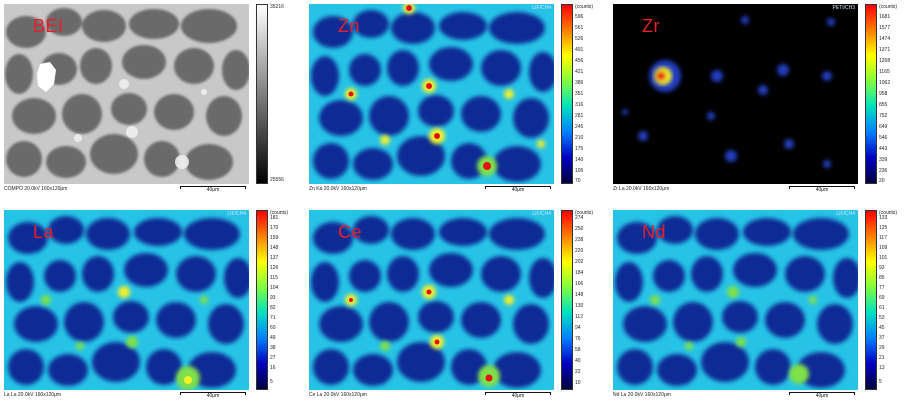 The width and height of the screenshot is (907, 408). Describe the element at coordinates (578, 350) in the screenshot. I see `colorbar-tick: 58` at that location.